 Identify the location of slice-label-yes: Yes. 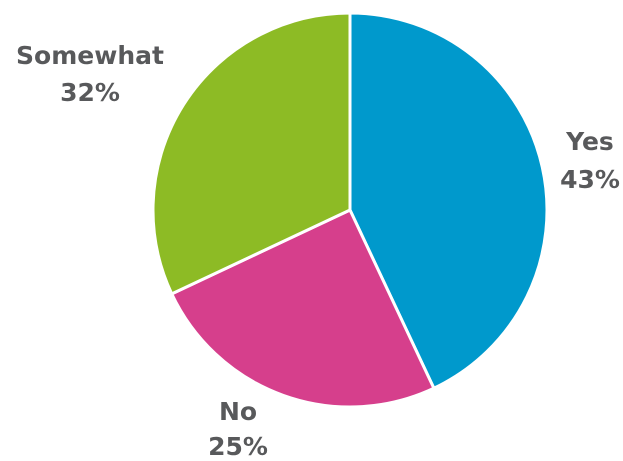
(589, 141).